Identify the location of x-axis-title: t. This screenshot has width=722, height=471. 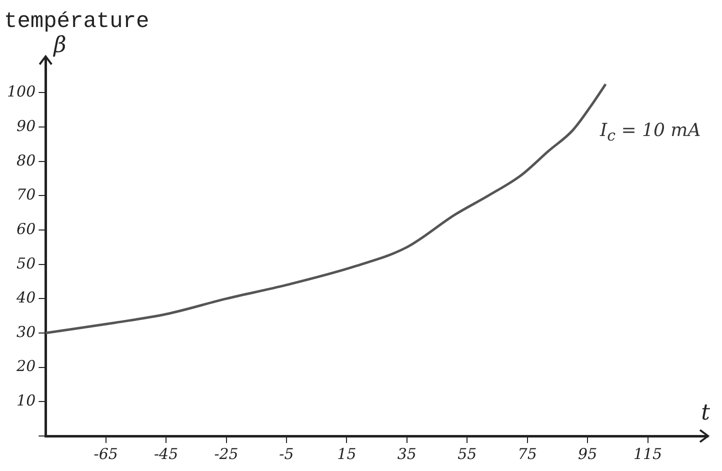
(705, 413).